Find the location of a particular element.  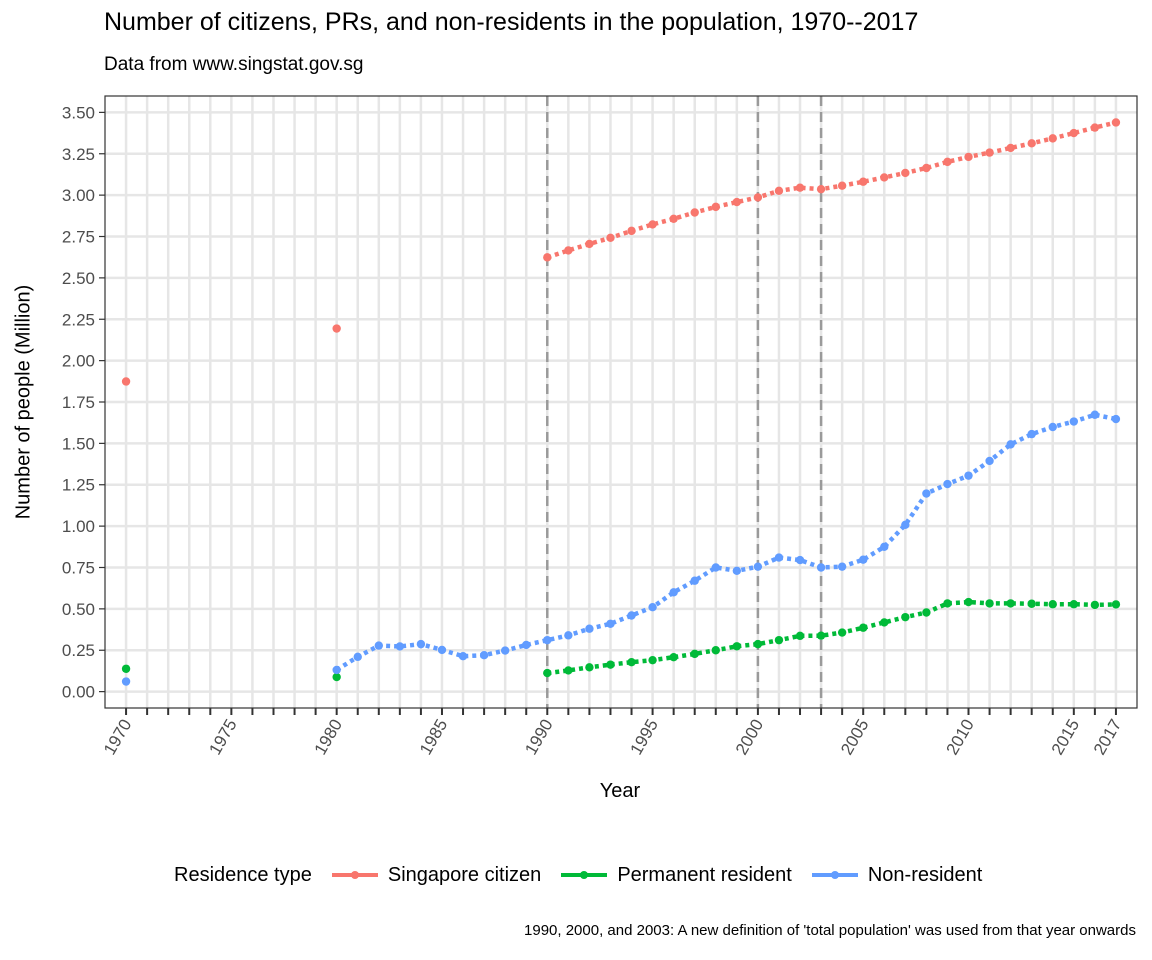

x-axis-label: Year is located at coordinates (620, 791).